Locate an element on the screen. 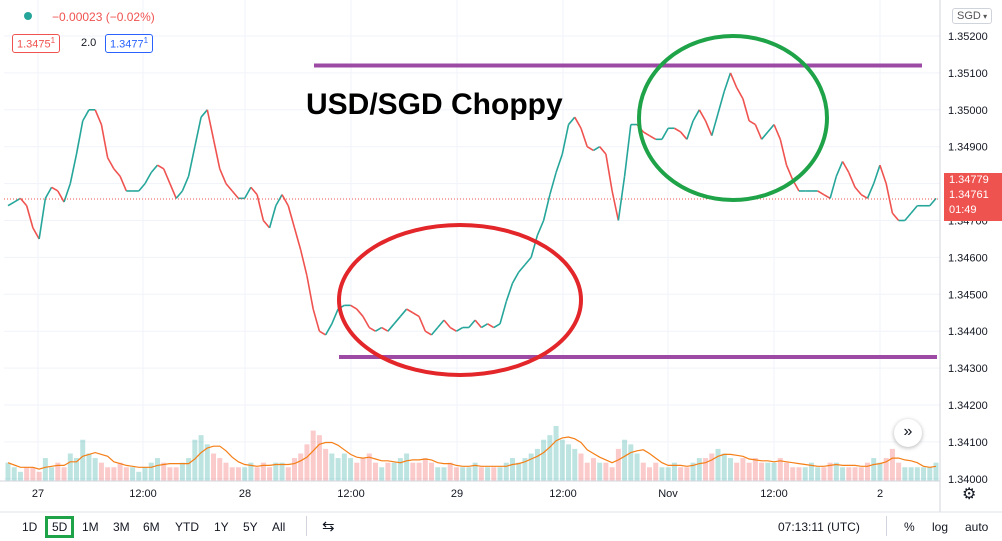  chevron-down-icon: ▾ is located at coordinates (984, 16).